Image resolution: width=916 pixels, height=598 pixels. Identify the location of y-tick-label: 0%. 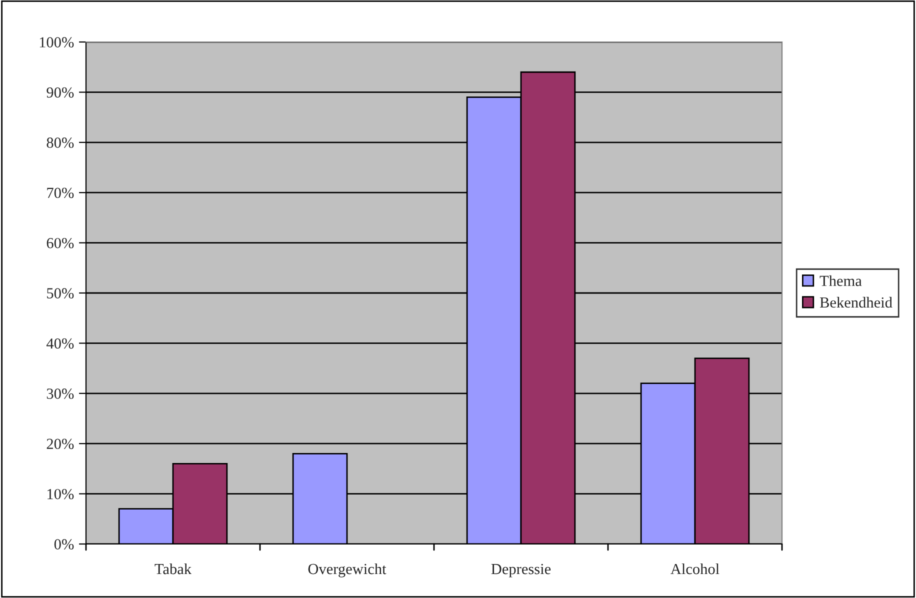
(64, 544).